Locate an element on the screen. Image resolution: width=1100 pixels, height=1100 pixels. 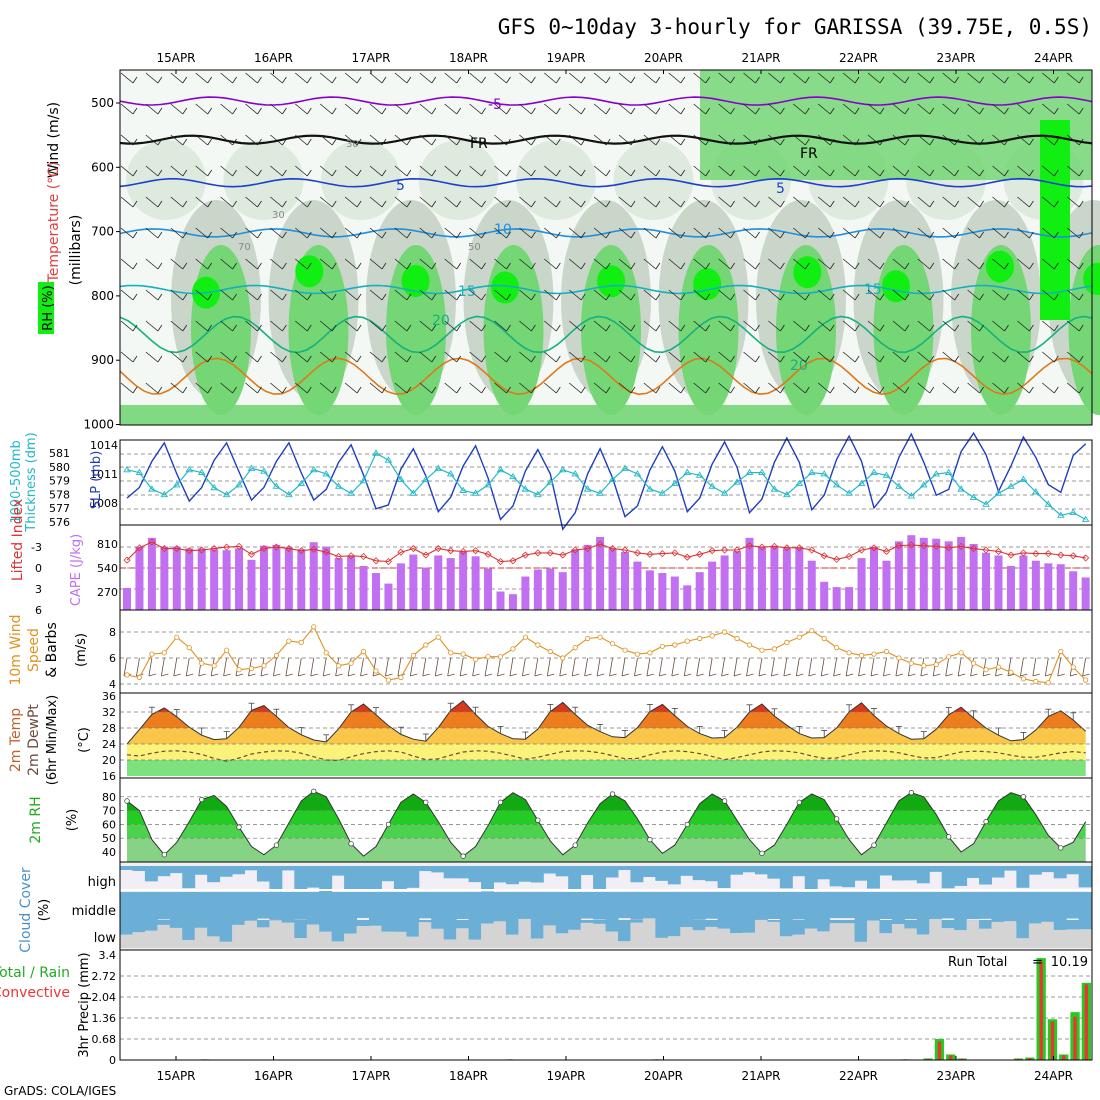
cape-bar is located at coordinates (550, 589).